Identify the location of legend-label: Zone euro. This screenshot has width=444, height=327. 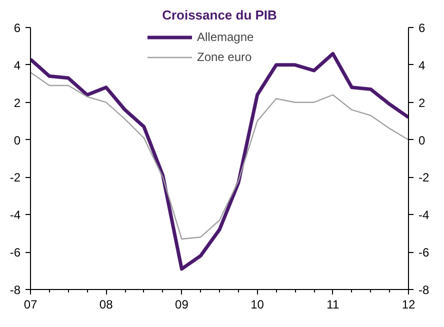
(224, 57).